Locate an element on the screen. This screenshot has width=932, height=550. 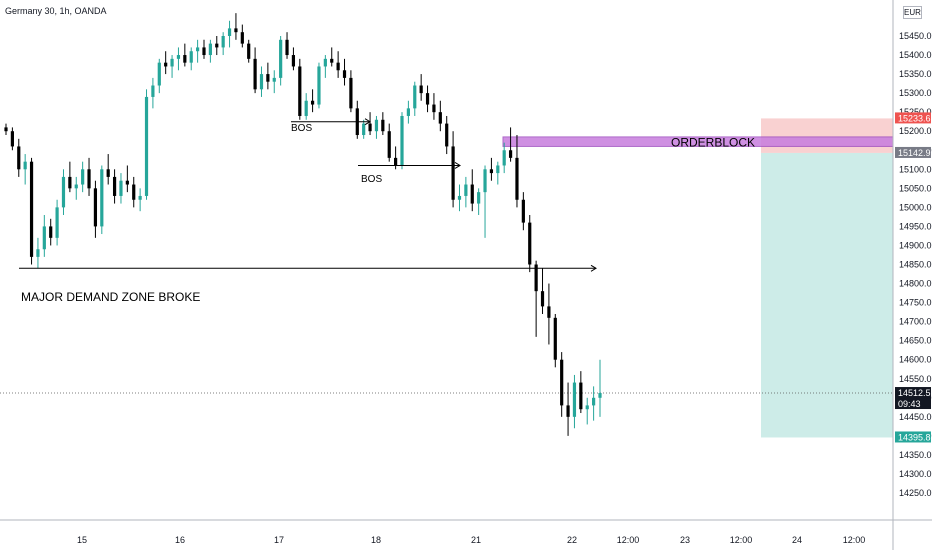
y-tick-label: 15000.0 is located at coordinates (915, 207).